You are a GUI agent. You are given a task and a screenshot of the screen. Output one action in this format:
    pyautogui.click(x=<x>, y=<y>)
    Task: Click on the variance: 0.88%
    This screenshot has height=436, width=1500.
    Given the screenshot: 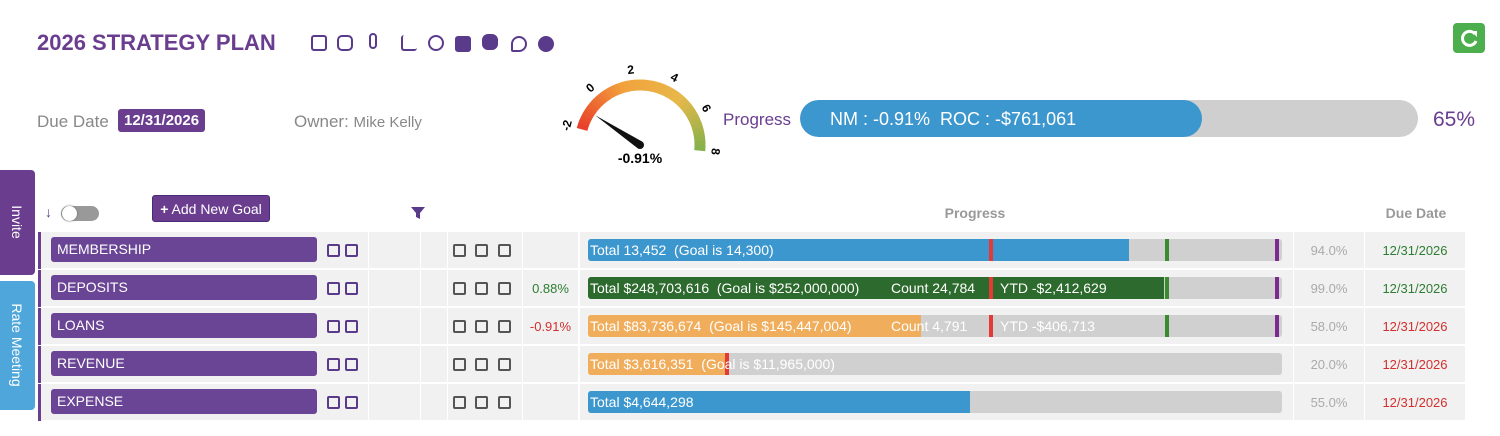 What is the action you would take?
    pyautogui.click(x=550, y=288)
    